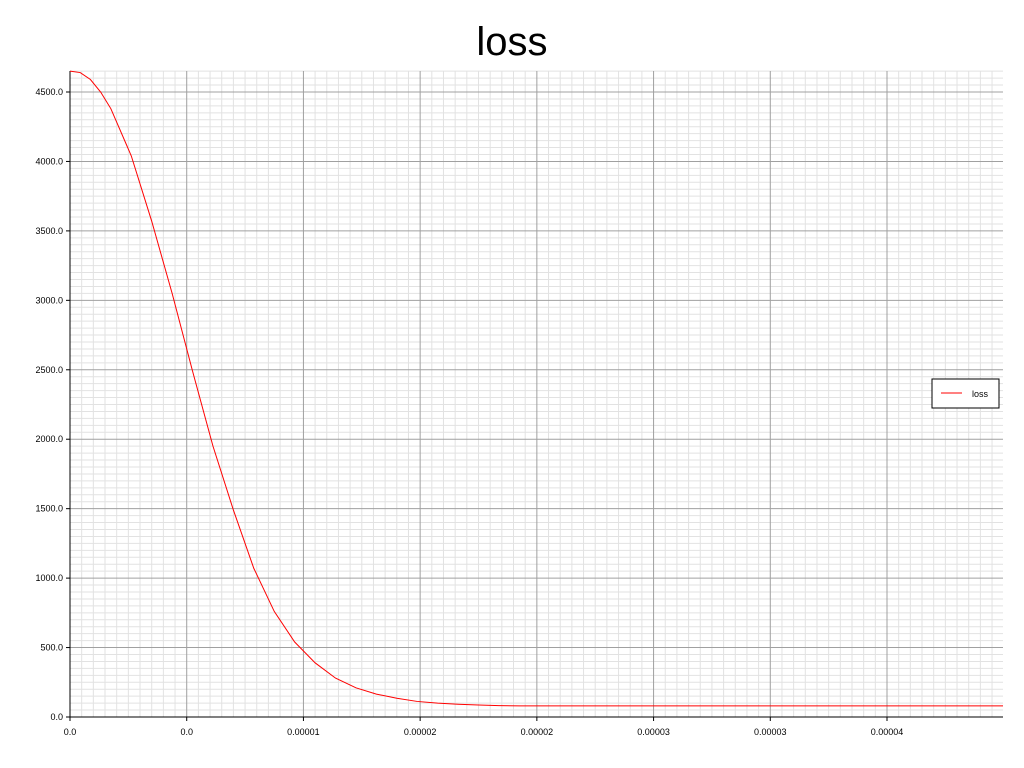 The width and height of the screenshot is (1024, 768). Describe the element at coordinates (49, 231) in the screenshot. I see `y-tick-label: 3500.0` at that location.